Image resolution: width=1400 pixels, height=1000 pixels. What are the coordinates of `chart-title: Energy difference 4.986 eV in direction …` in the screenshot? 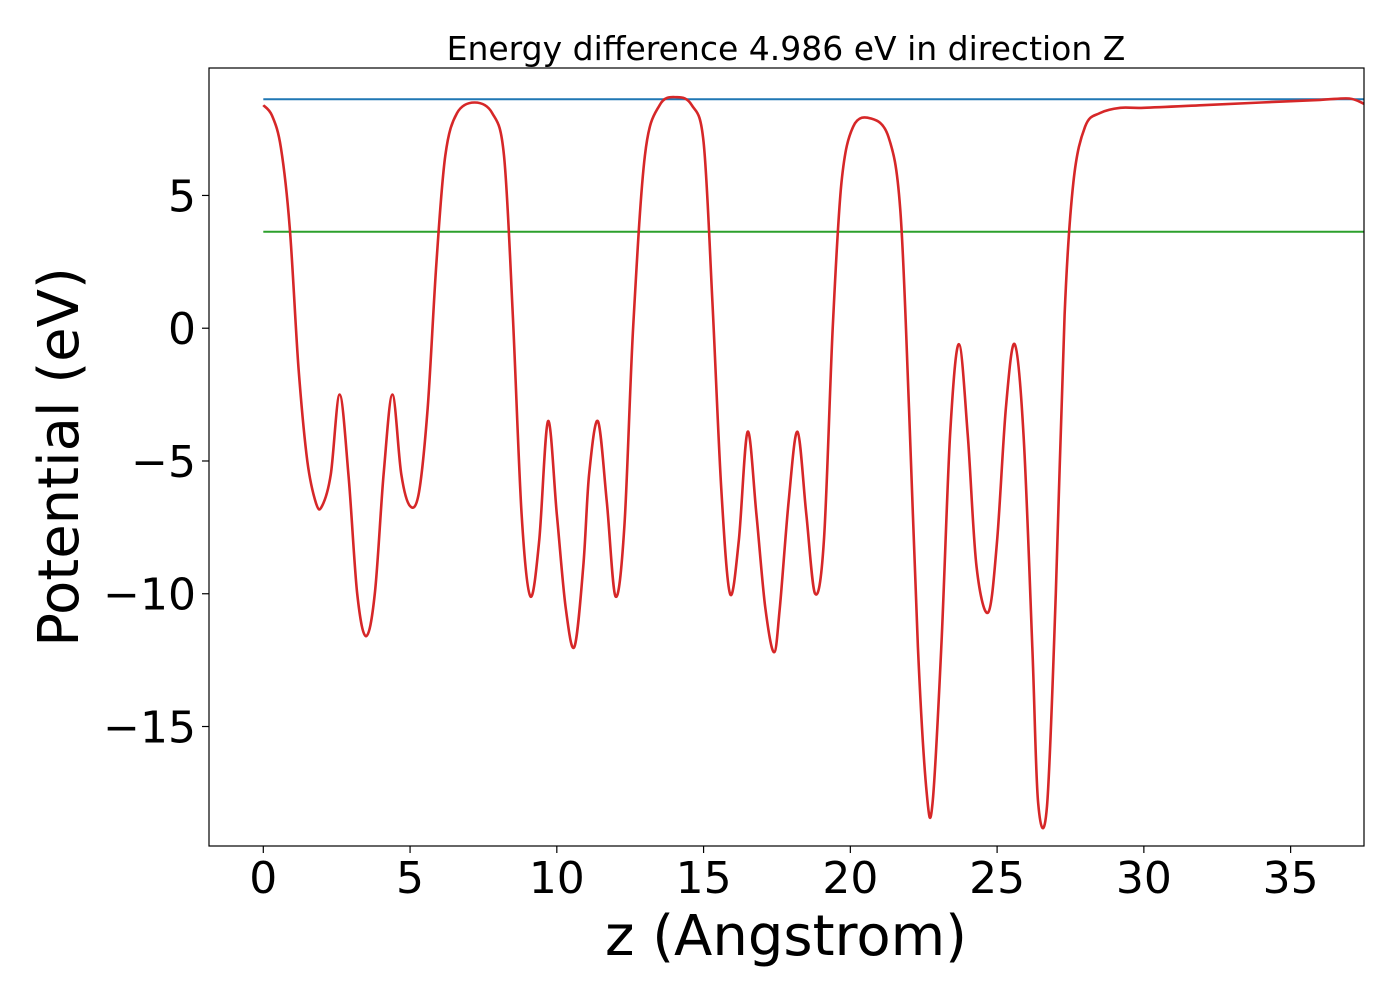 It's located at (786, 48).